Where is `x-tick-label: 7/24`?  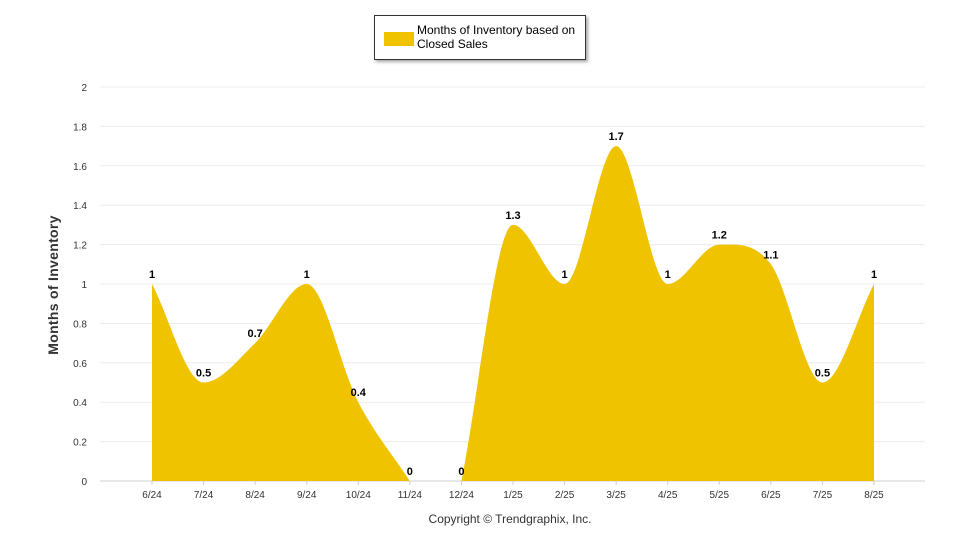 x-tick-label: 7/24 is located at coordinates (204, 495).